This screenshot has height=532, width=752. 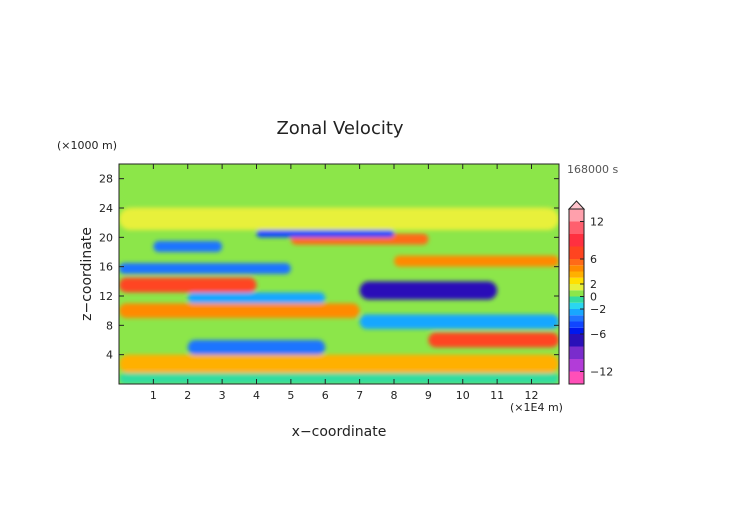 I want to click on x-tick-label: 4, so click(x=256, y=395).